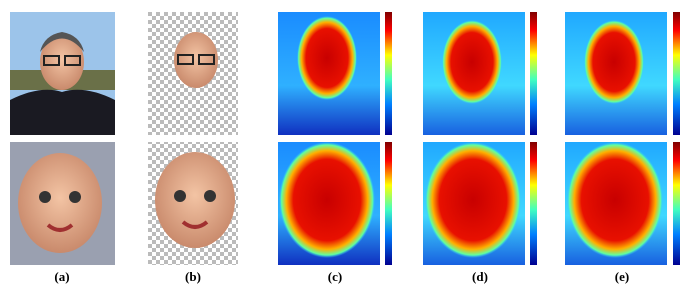 Image resolution: width=695 pixels, height=288 pixels. What do you see at coordinates (335, 203) in the screenshot?
I see `heatmap-c2` at bounding box center [335, 203].